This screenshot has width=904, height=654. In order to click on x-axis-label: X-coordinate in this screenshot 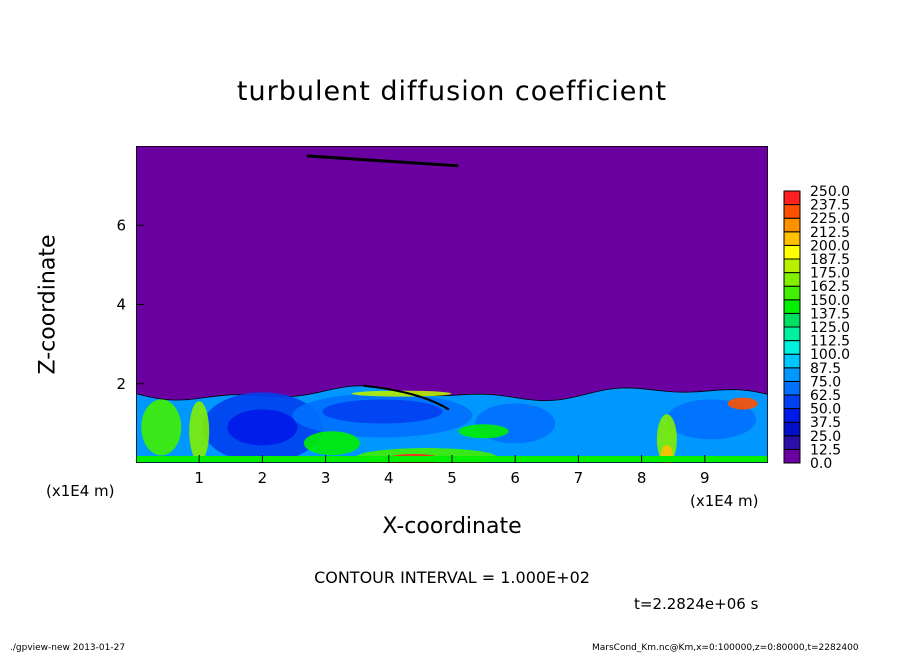, I will do `click(452, 526)`.